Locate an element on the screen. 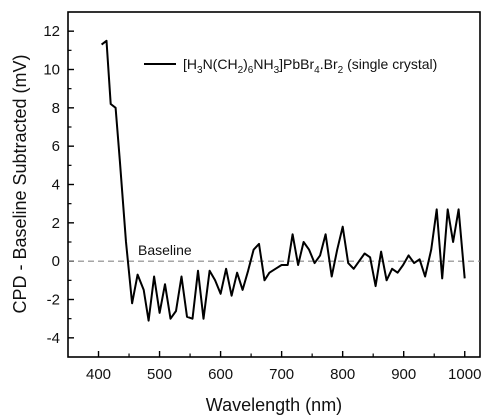 This screenshot has height=418, width=489. y-tick-label: 0 is located at coordinates (56, 261).